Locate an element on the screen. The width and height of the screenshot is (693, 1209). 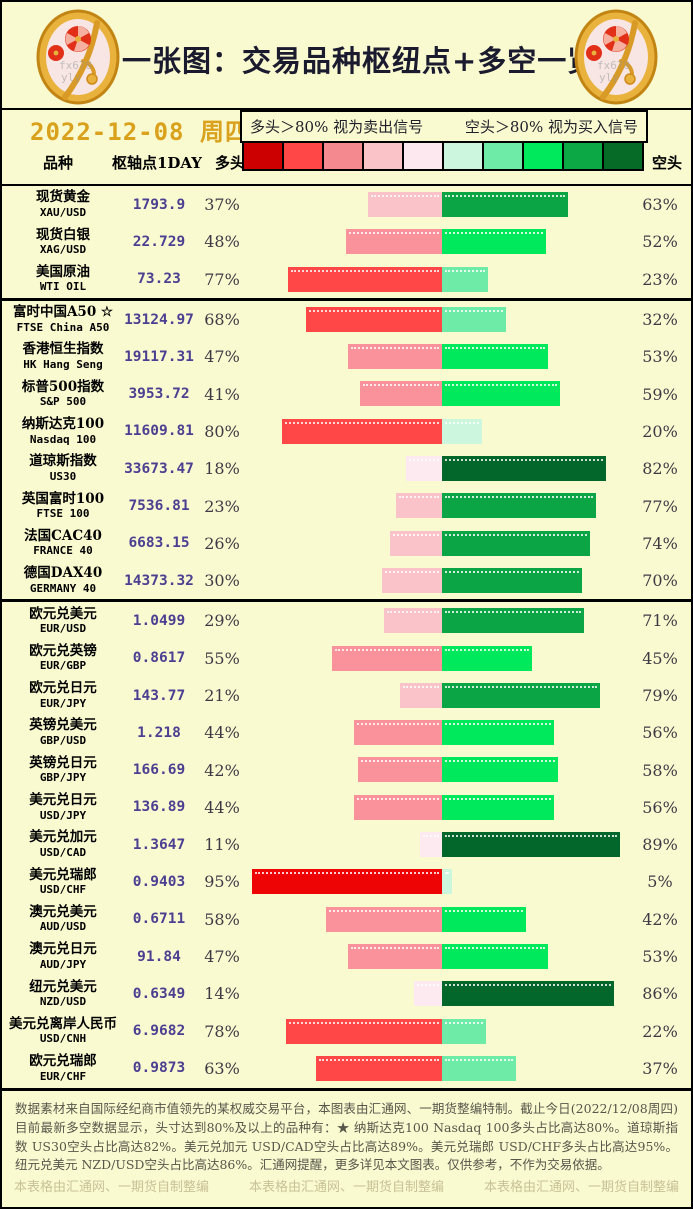
instrument-code: USD/JPY is located at coordinates (63, 815).